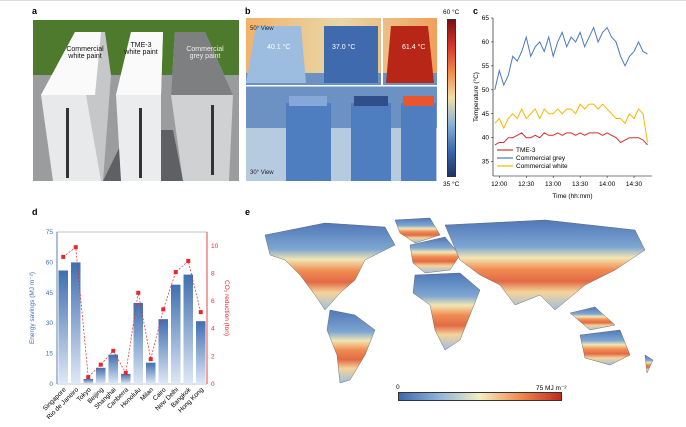 The width and height of the screenshot is (686, 427). I want to click on bar-singapore, so click(63, 327).